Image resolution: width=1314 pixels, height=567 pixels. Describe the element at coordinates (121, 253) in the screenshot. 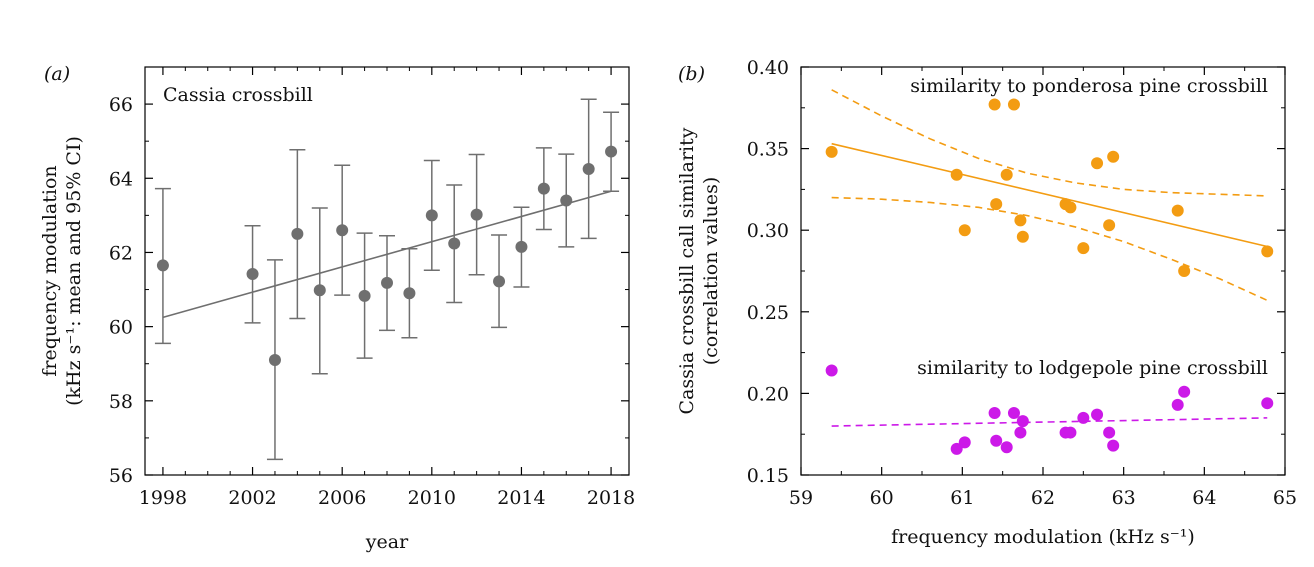

I see `panel-a-y-tick-label: 62` at that location.